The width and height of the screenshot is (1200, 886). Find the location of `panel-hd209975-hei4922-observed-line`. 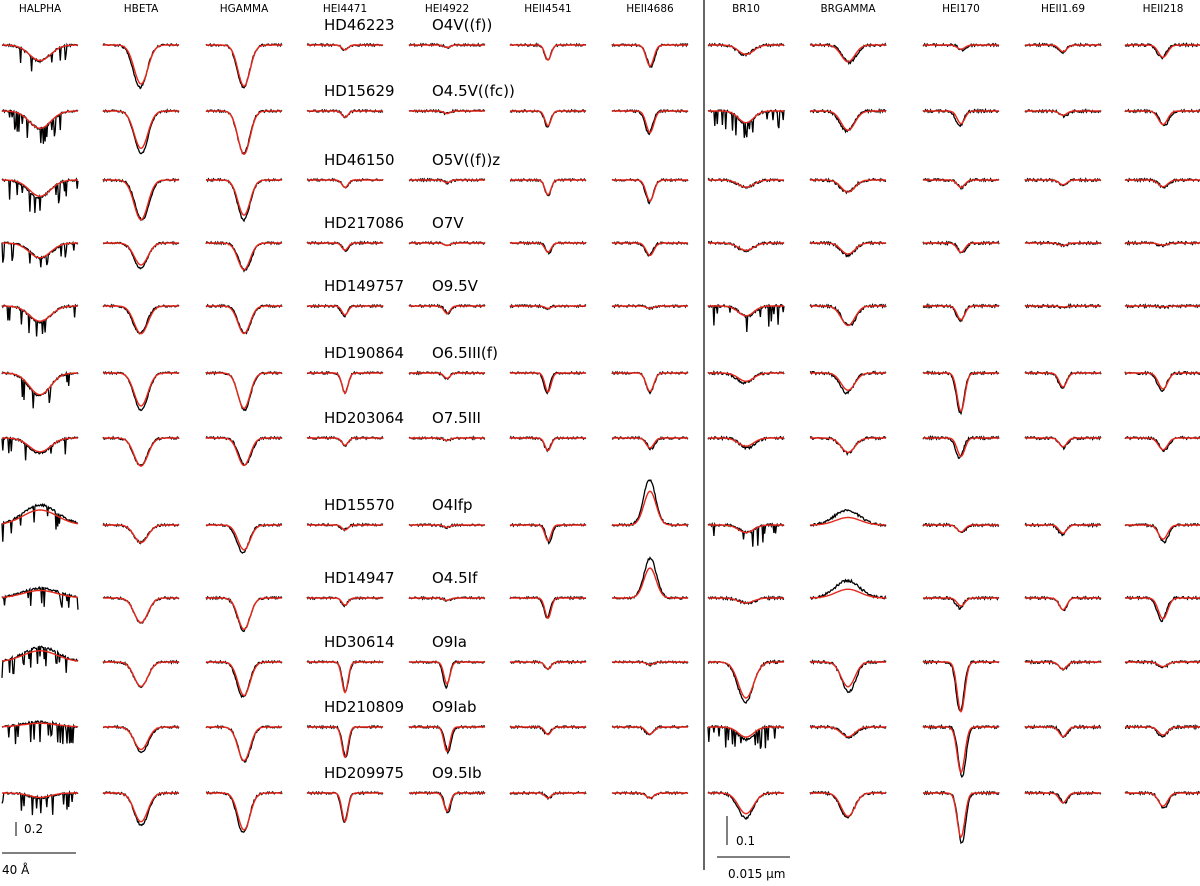

panel-hd209975-hei4922-observed-line is located at coordinates (447, 802).